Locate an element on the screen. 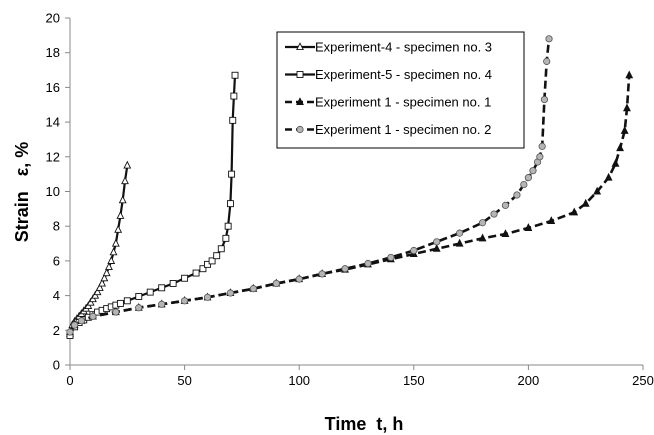 The height and width of the screenshot is (435, 654). y-tick-label: 6 is located at coordinates (56, 260).